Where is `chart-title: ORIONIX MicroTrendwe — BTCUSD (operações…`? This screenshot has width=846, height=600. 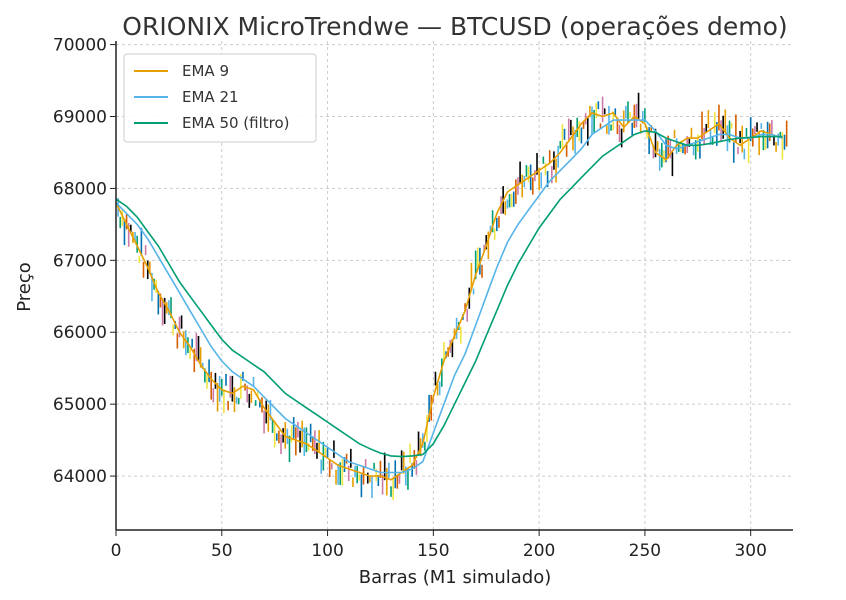
chart-title: ORIONIX MicroTrendwe — BTCUSD (operações… is located at coordinates (454, 26).